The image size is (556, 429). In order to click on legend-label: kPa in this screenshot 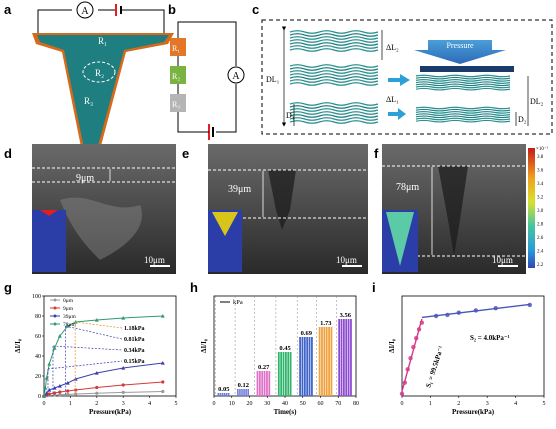, I will do `click(238, 302)`.